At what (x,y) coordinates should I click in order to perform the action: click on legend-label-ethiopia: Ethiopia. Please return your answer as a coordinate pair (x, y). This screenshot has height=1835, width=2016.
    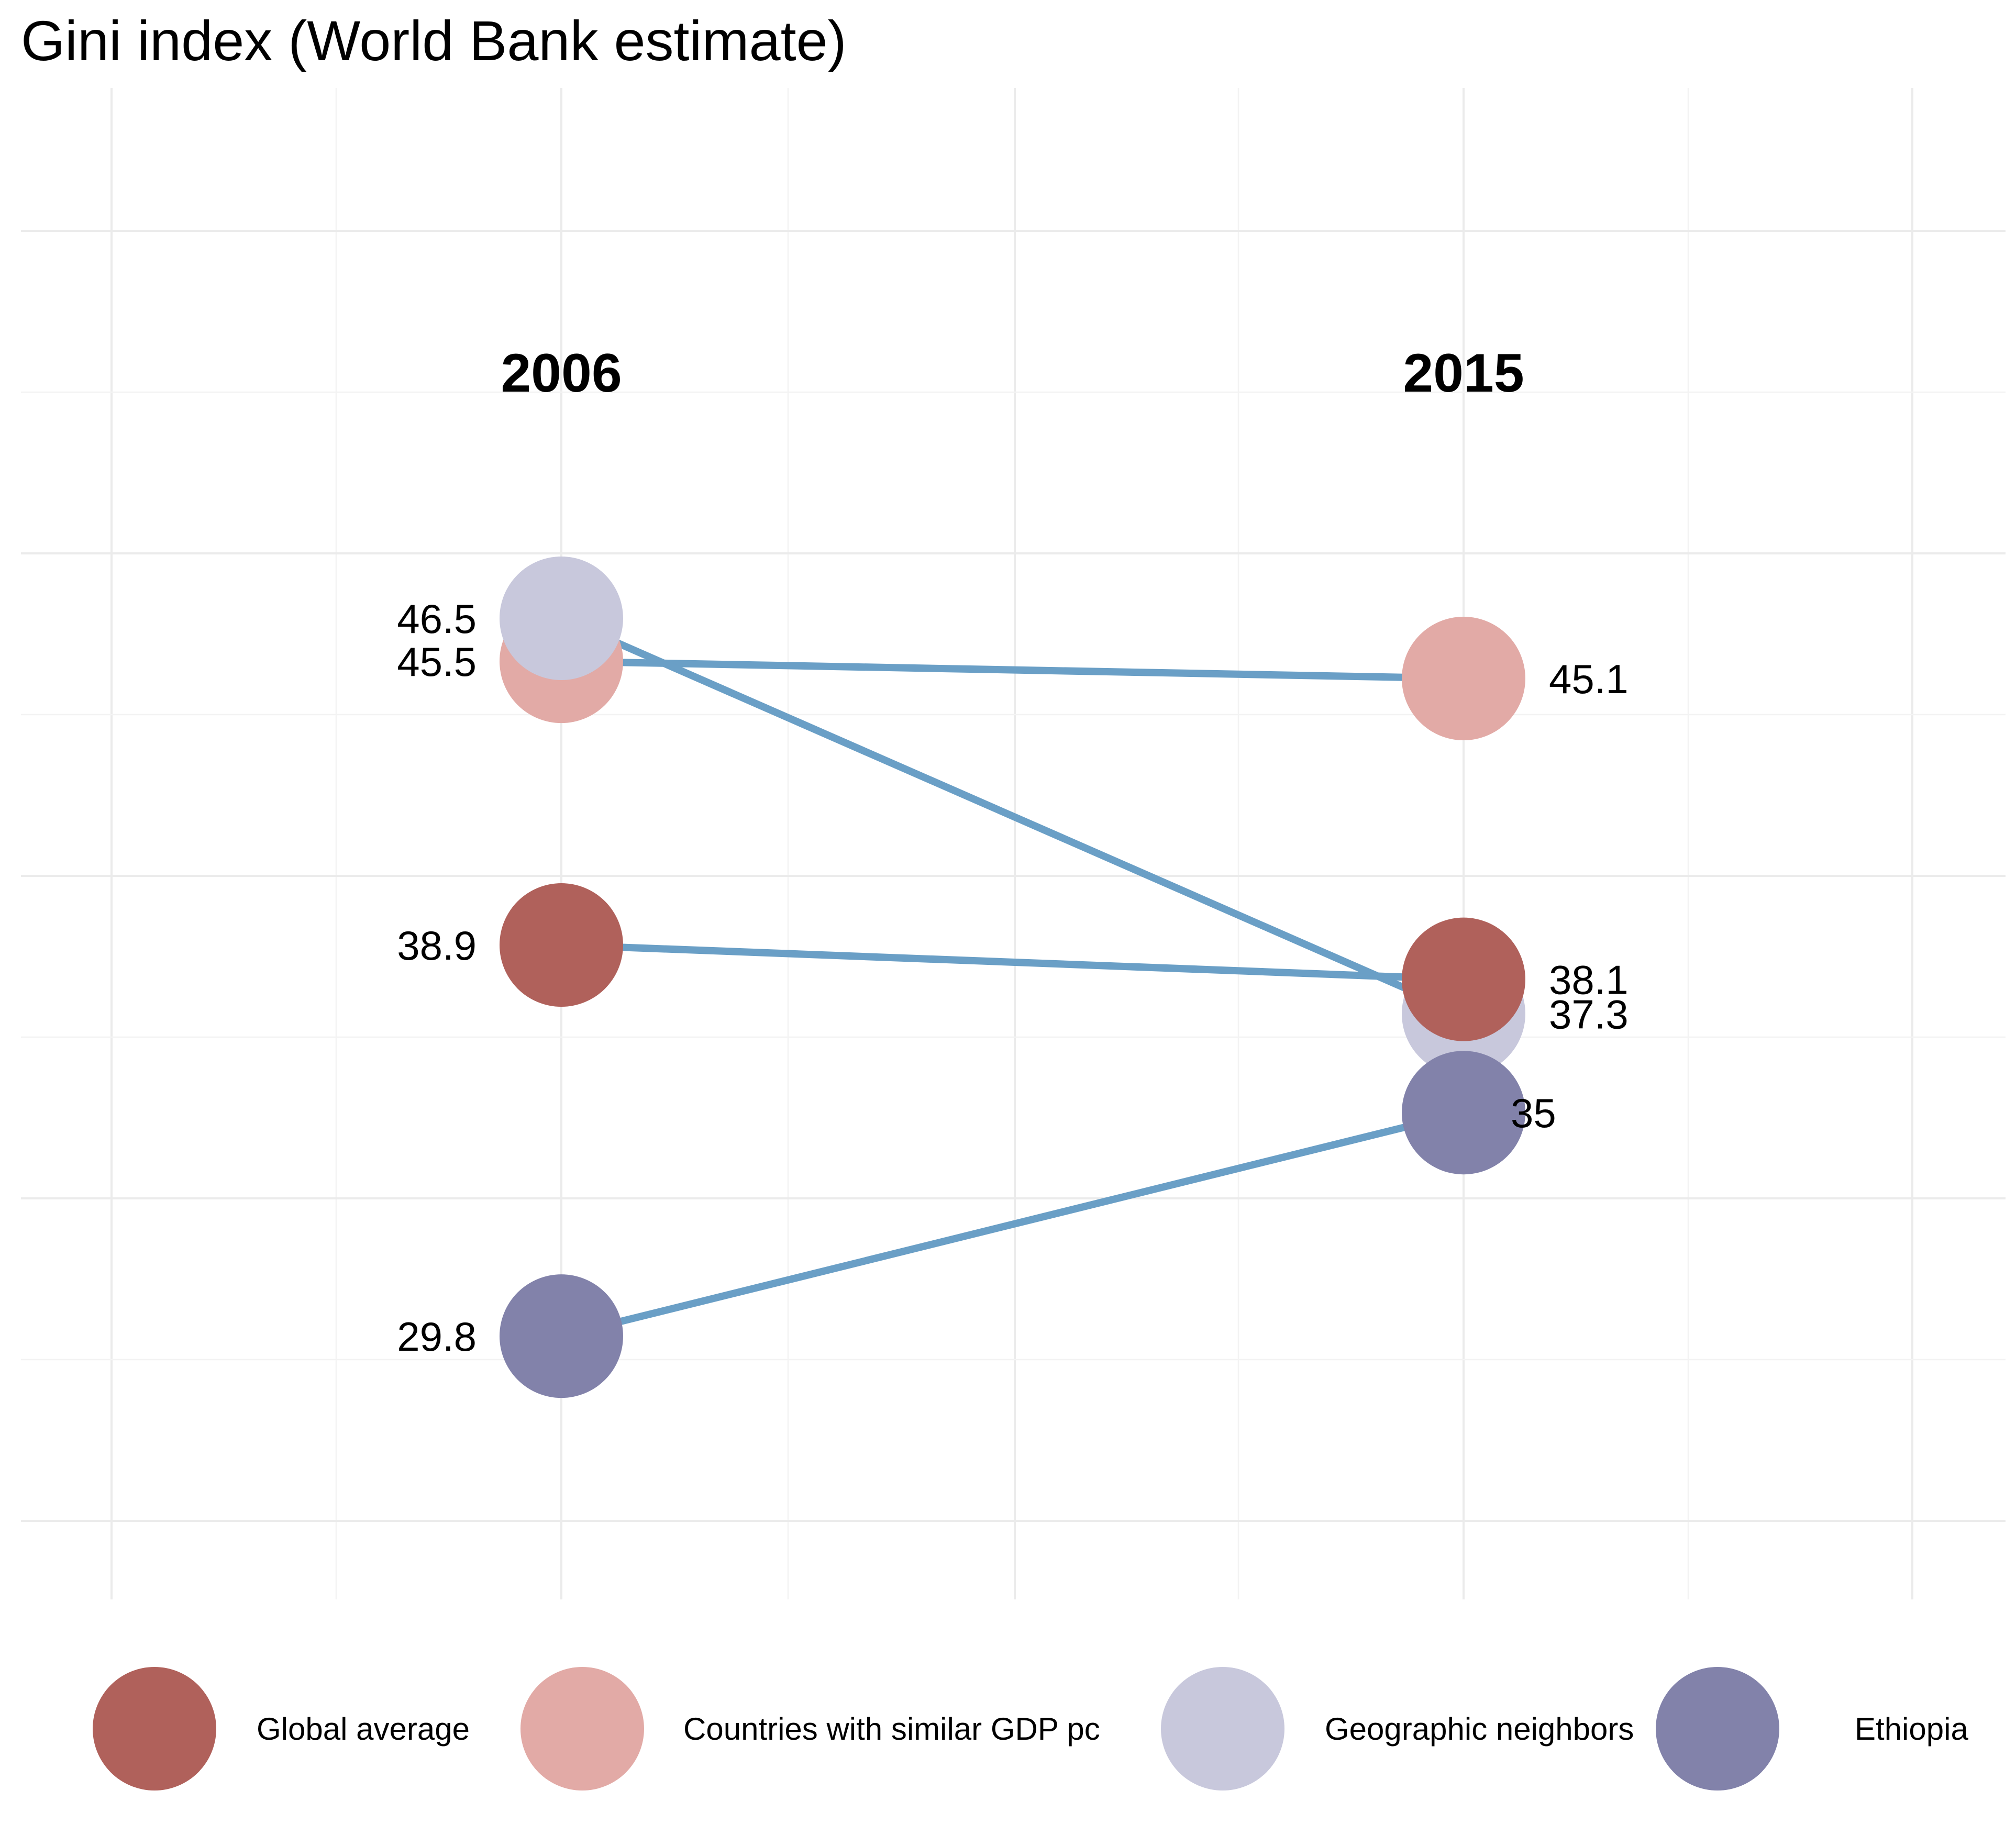
    Looking at the image, I should click on (1912, 1729).